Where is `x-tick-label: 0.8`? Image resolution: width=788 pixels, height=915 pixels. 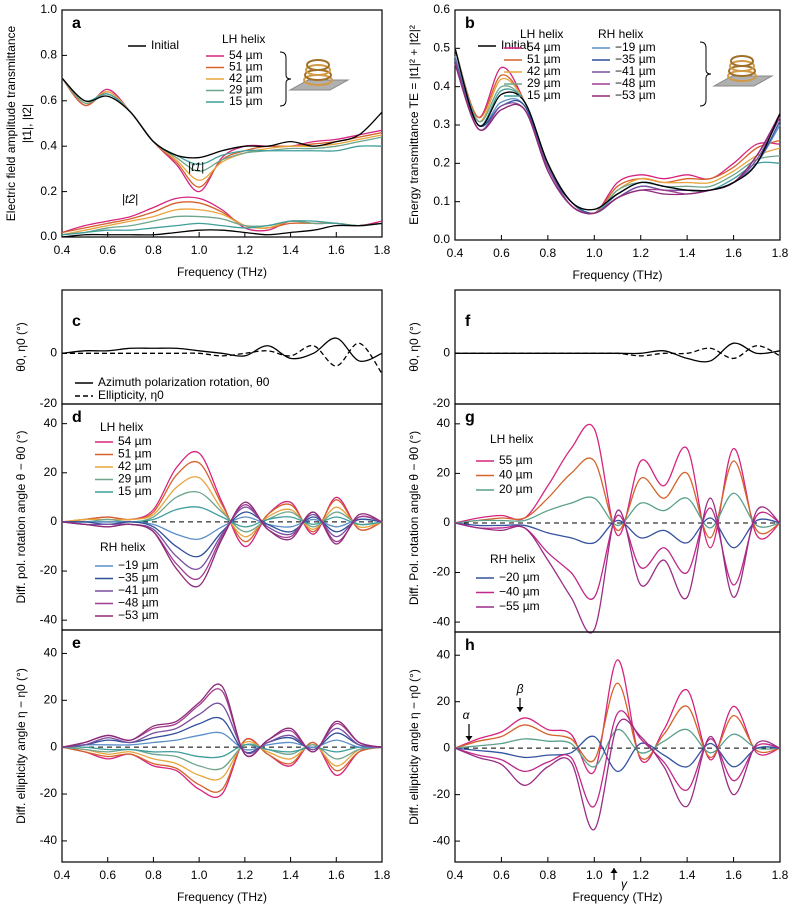
x-tick-label: 0.8 is located at coordinates (153, 875).